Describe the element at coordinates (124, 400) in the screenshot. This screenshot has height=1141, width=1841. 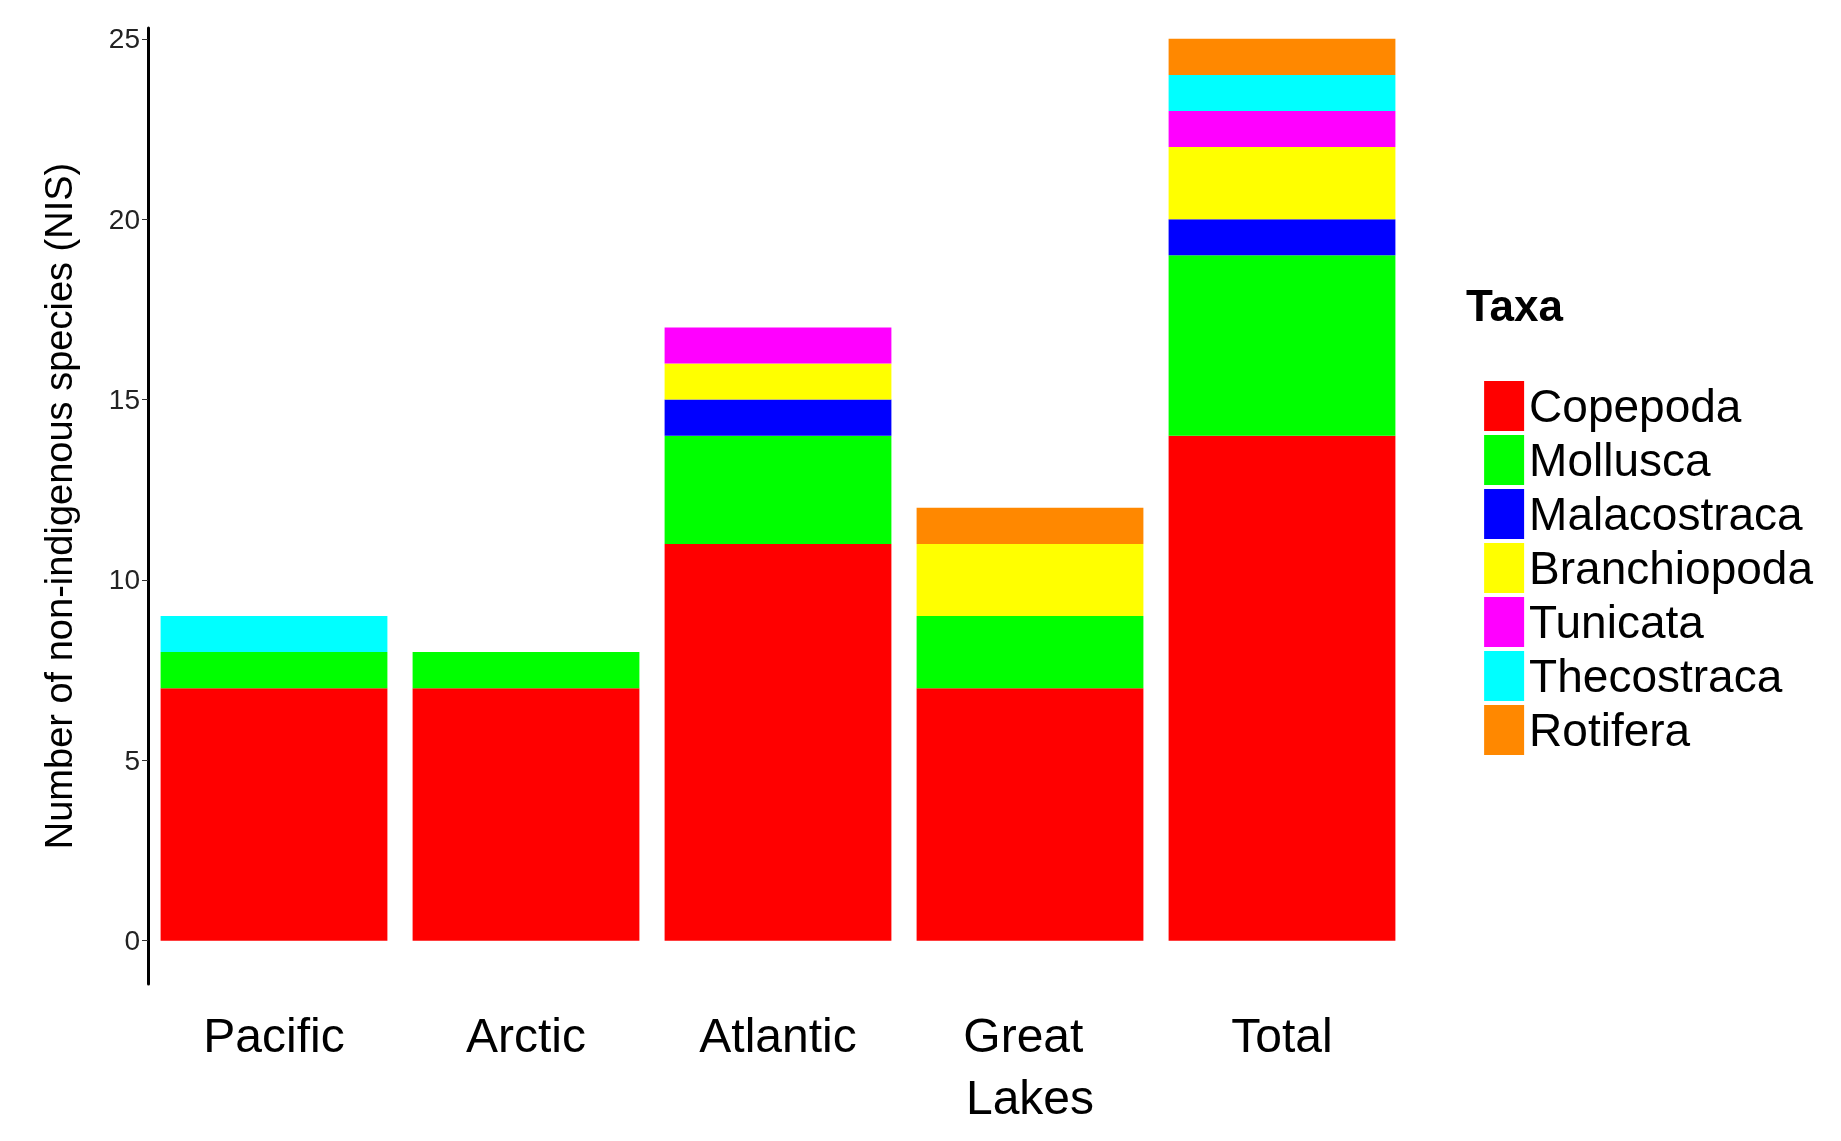
I see `y-tick-label: 15` at that location.